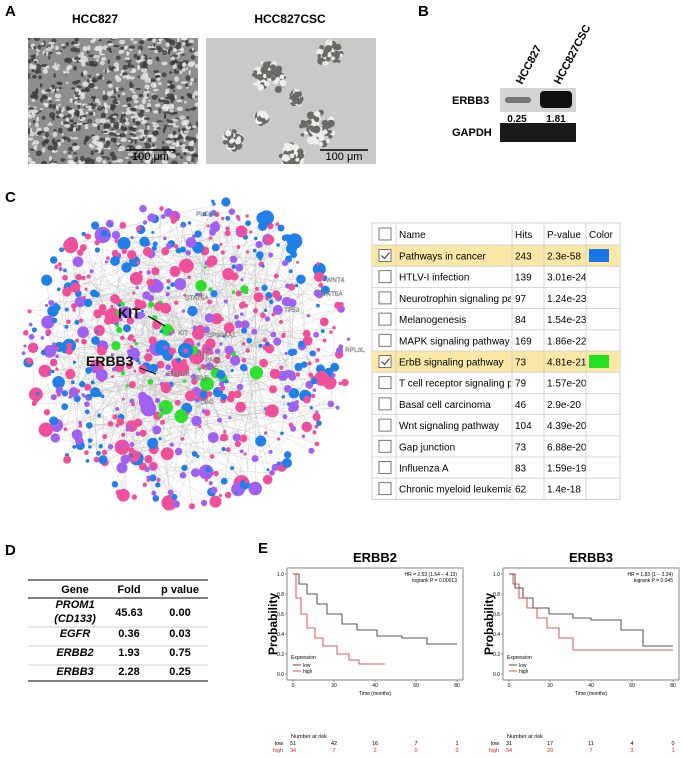  Describe the element at coordinates (10, 11) in the screenshot. I see `panel-label: A` at that location.